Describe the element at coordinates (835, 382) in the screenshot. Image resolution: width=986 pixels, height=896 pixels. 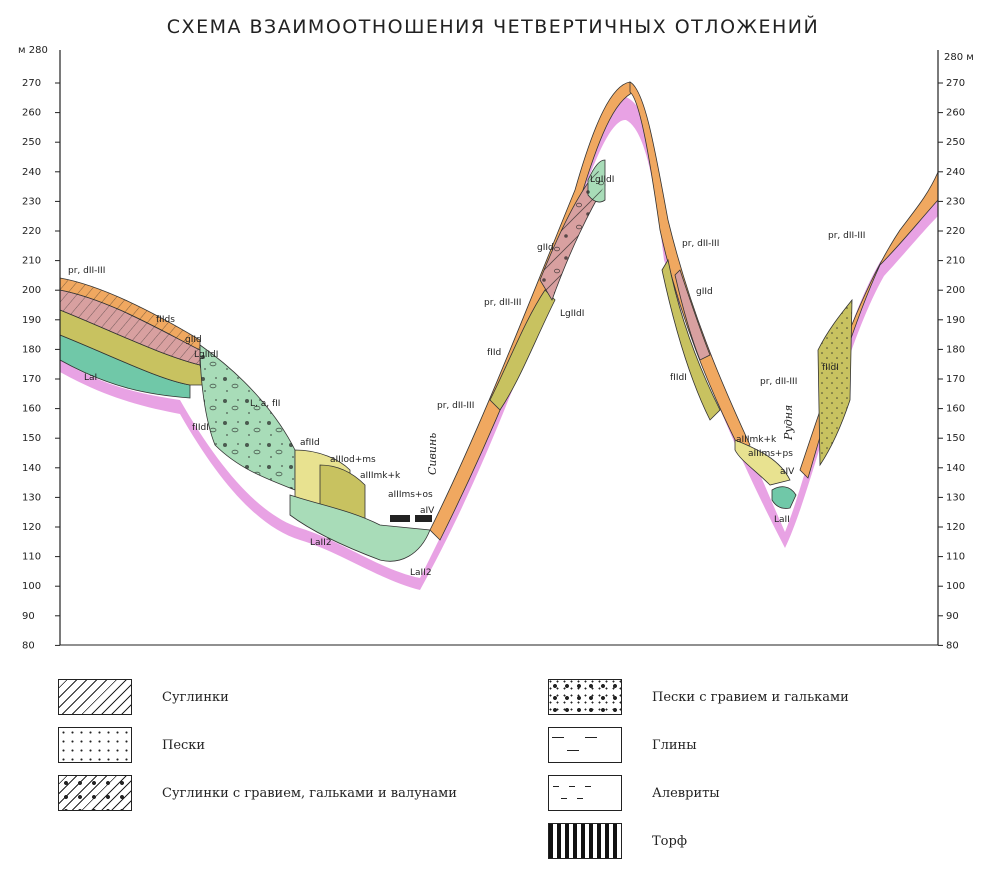
I see `overlay-dots-right` at that location.